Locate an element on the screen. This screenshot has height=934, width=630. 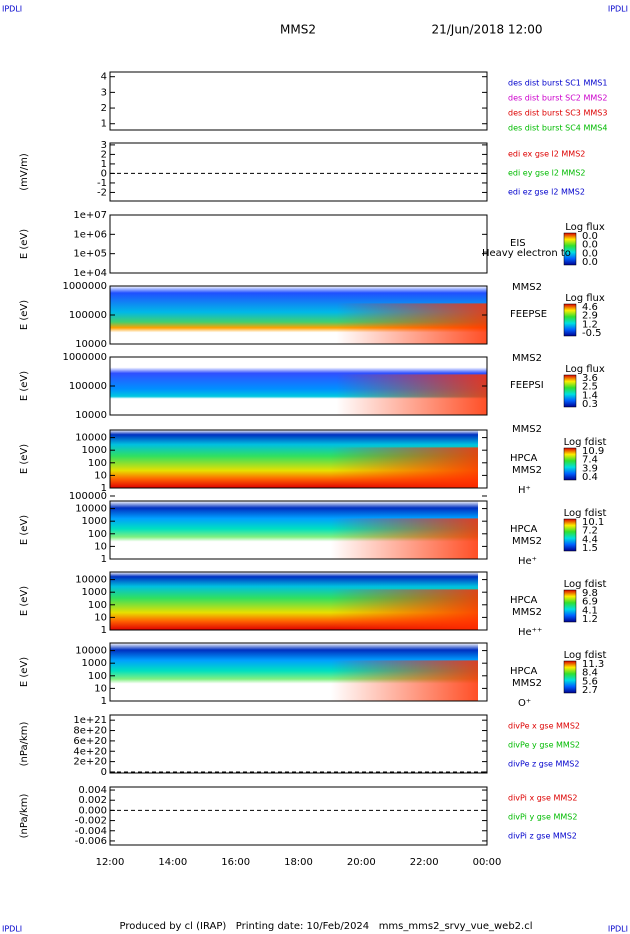
date-title: 21/Jun/2018 12:00 is located at coordinates (486, 30).